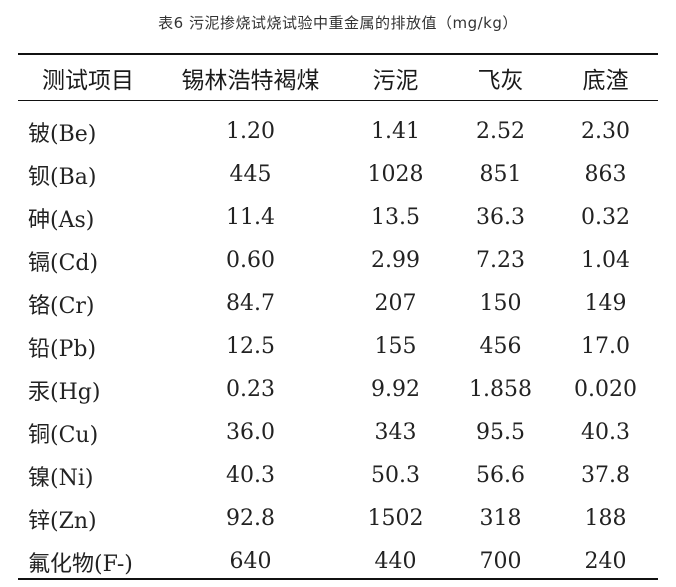  Describe the element at coordinates (500, 174) in the screenshot. I see `table-cell: 851` at that location.